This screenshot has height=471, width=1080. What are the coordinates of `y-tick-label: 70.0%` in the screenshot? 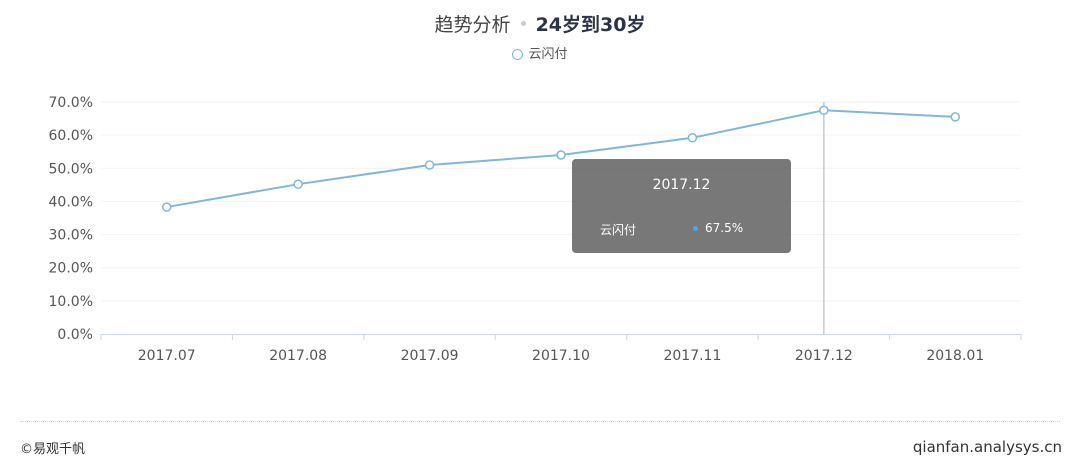 It's located at (71, 103).